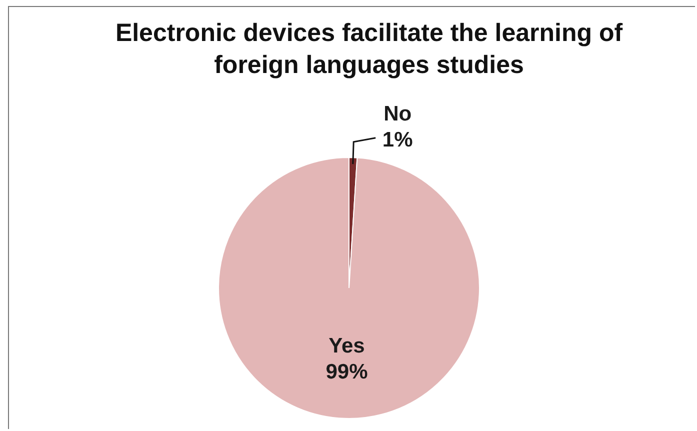 The image size is (697, 431). I want to click on slice-label: No, so click(398, 114).